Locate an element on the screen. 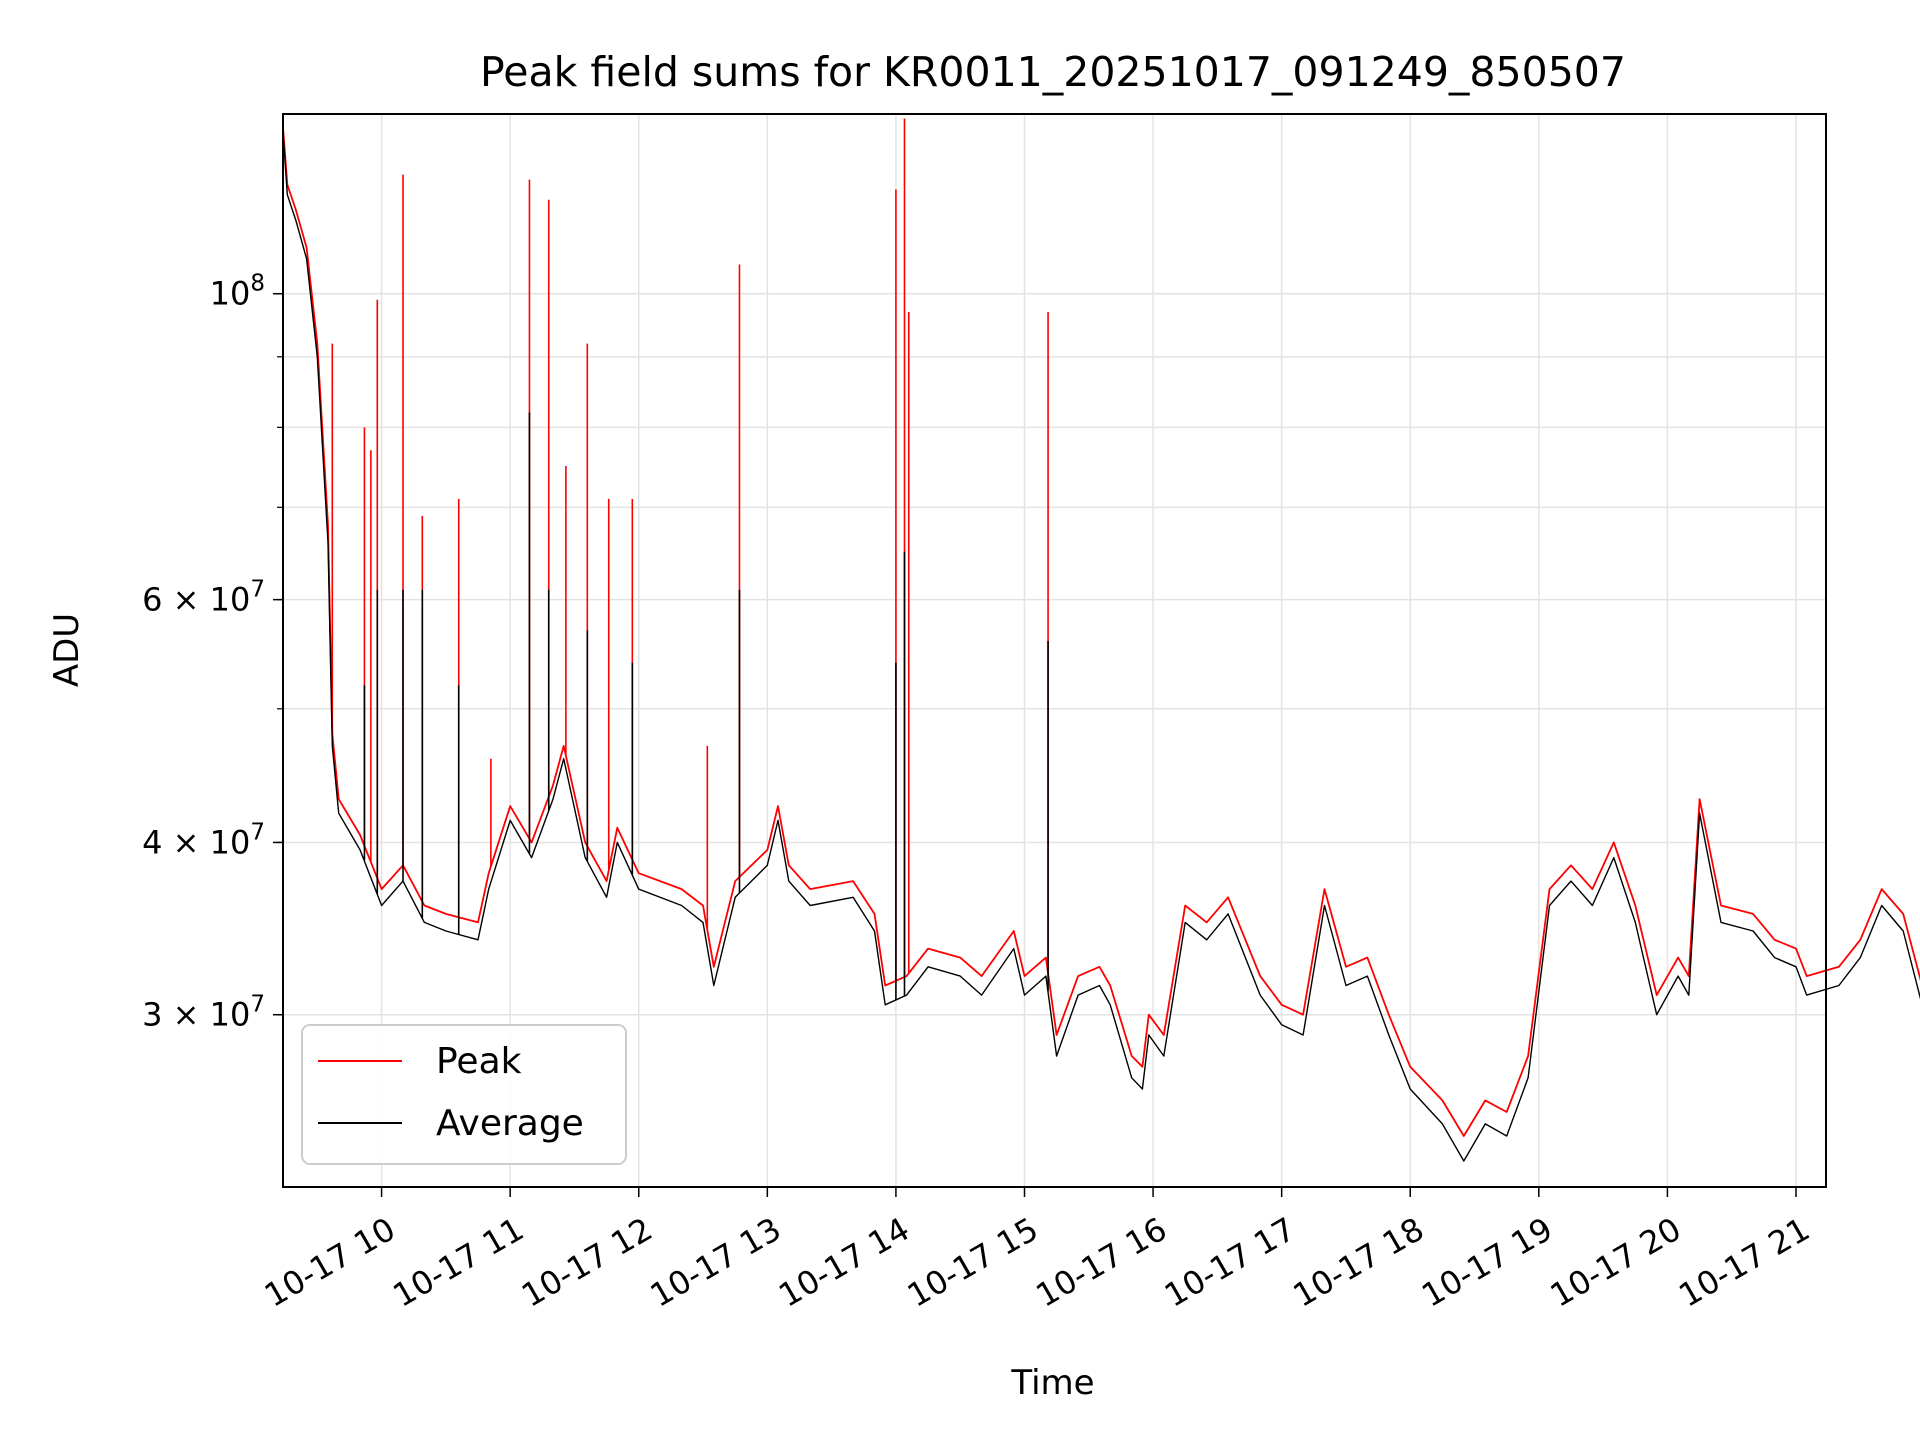  legend: Peak Average is located at coordinates (464, 1094).